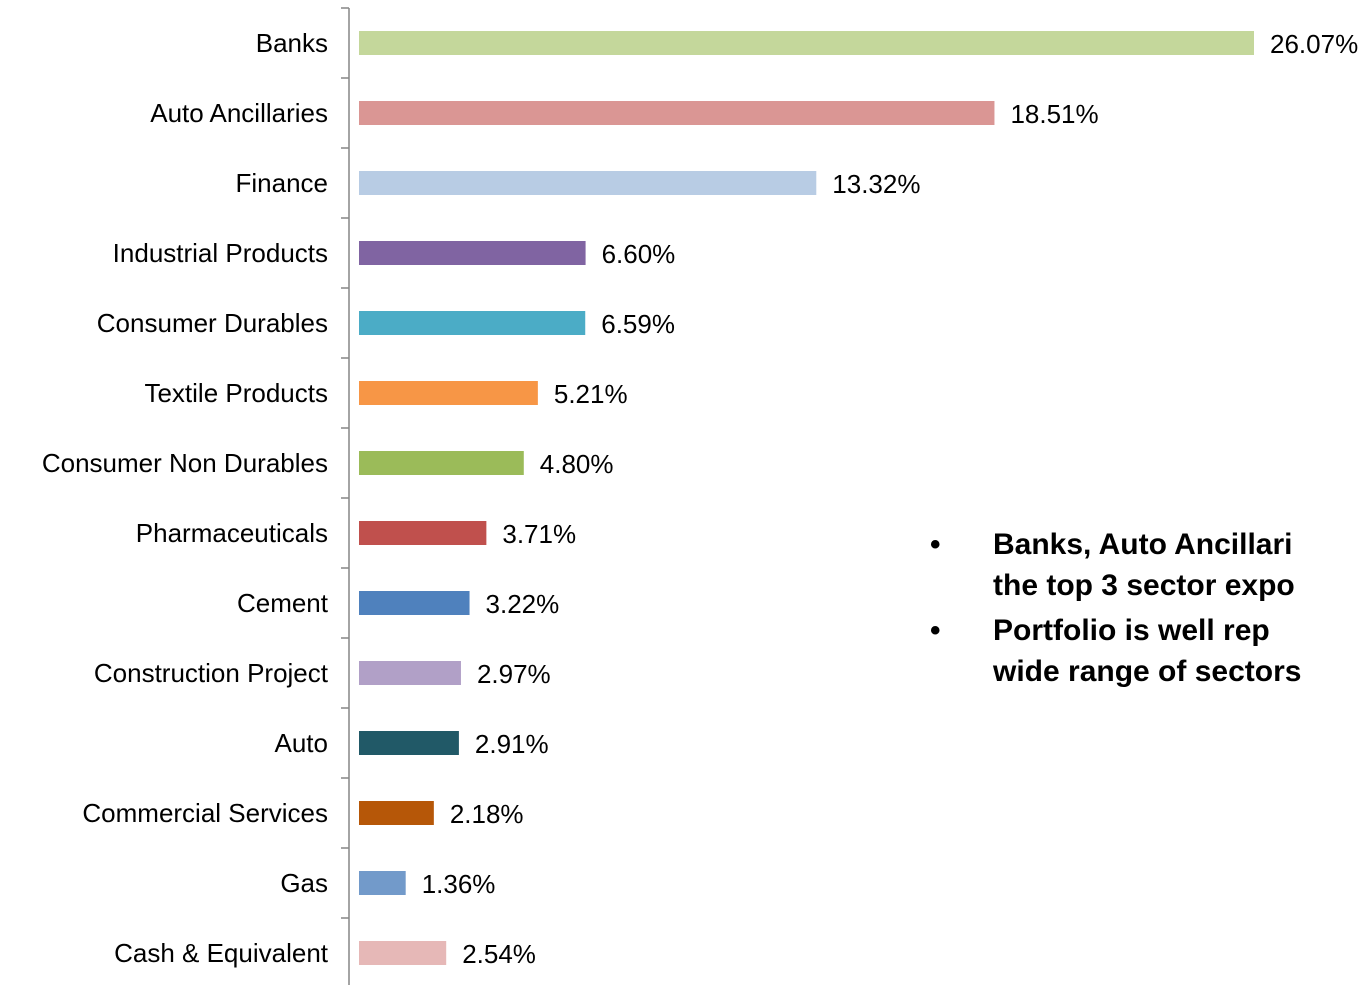 Image resolution: width=1368 pixels, height=985 pixels. Describe the element at coordinates (539, 534) in the screenshot. I see `data-label: 3.71%` at that location.